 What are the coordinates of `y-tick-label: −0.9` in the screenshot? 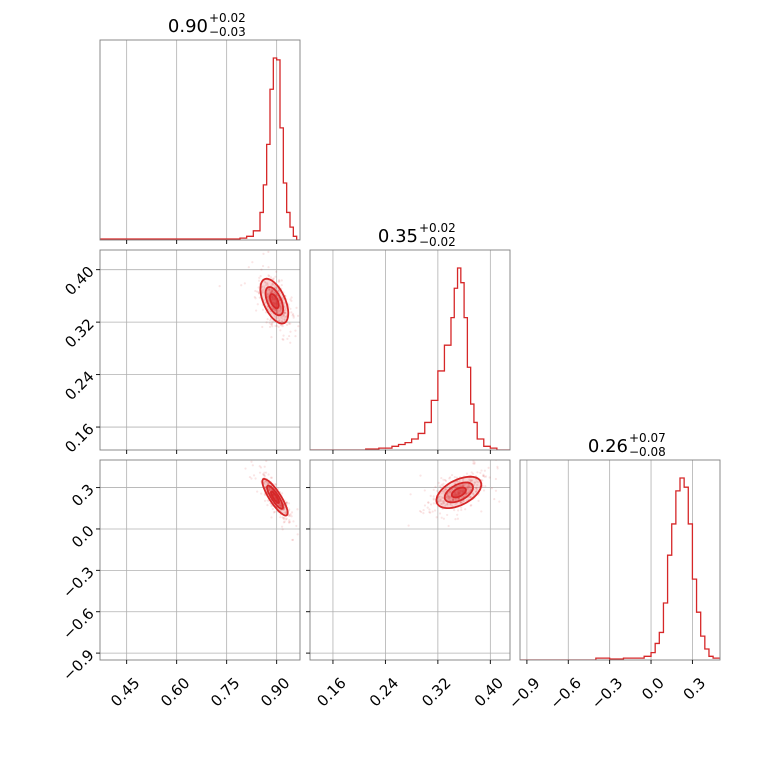 It's located at (78, 665).